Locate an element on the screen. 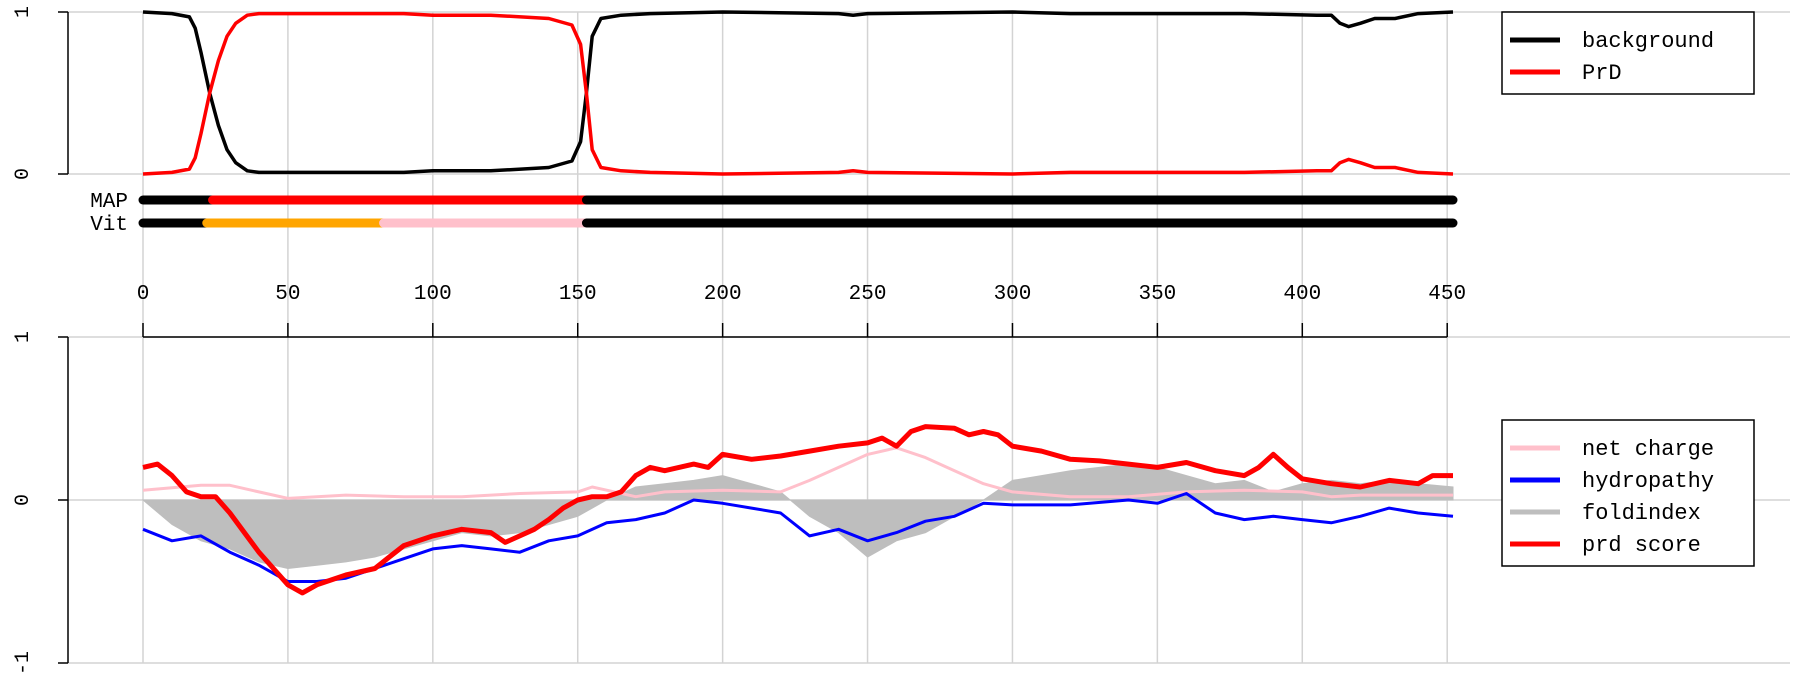 This screenshot has width=1797, height=680. x-tick-label-4: 200 is located at coordinates (723, 294).